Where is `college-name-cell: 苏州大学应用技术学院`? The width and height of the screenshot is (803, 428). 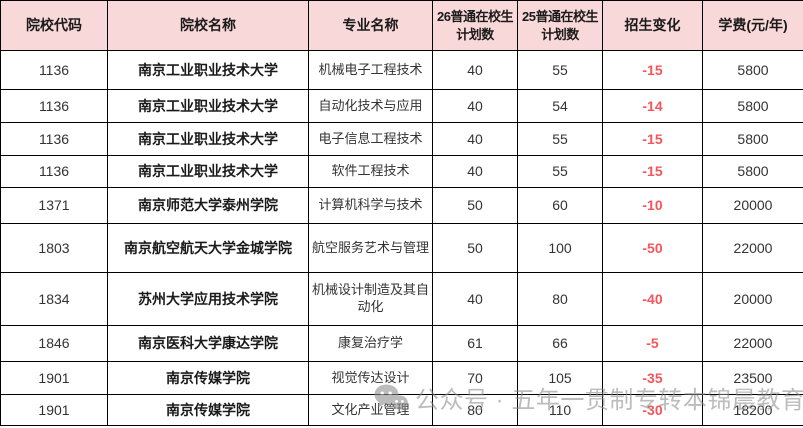
college-name-cell: 苏州大学应用技术学院 is located at coordinates (208, 299).